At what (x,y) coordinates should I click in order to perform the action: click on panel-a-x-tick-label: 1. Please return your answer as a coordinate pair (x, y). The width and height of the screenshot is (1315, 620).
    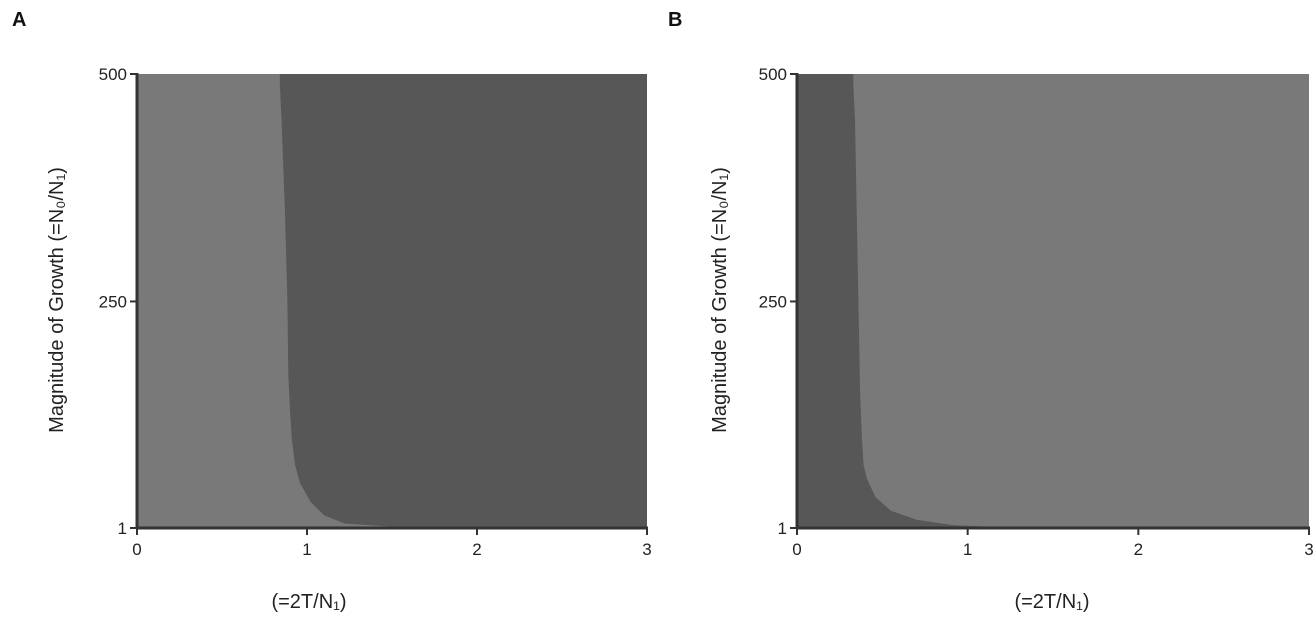
    Looking at the image, I should click on (306, 549).